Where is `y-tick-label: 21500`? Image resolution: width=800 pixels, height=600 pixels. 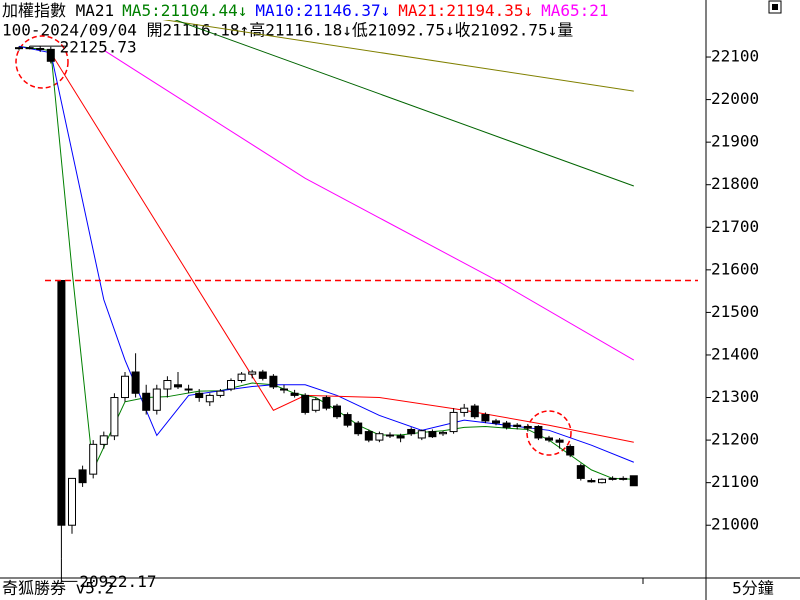 y-tick-label: 21500 is located at coordinates (735, 311).